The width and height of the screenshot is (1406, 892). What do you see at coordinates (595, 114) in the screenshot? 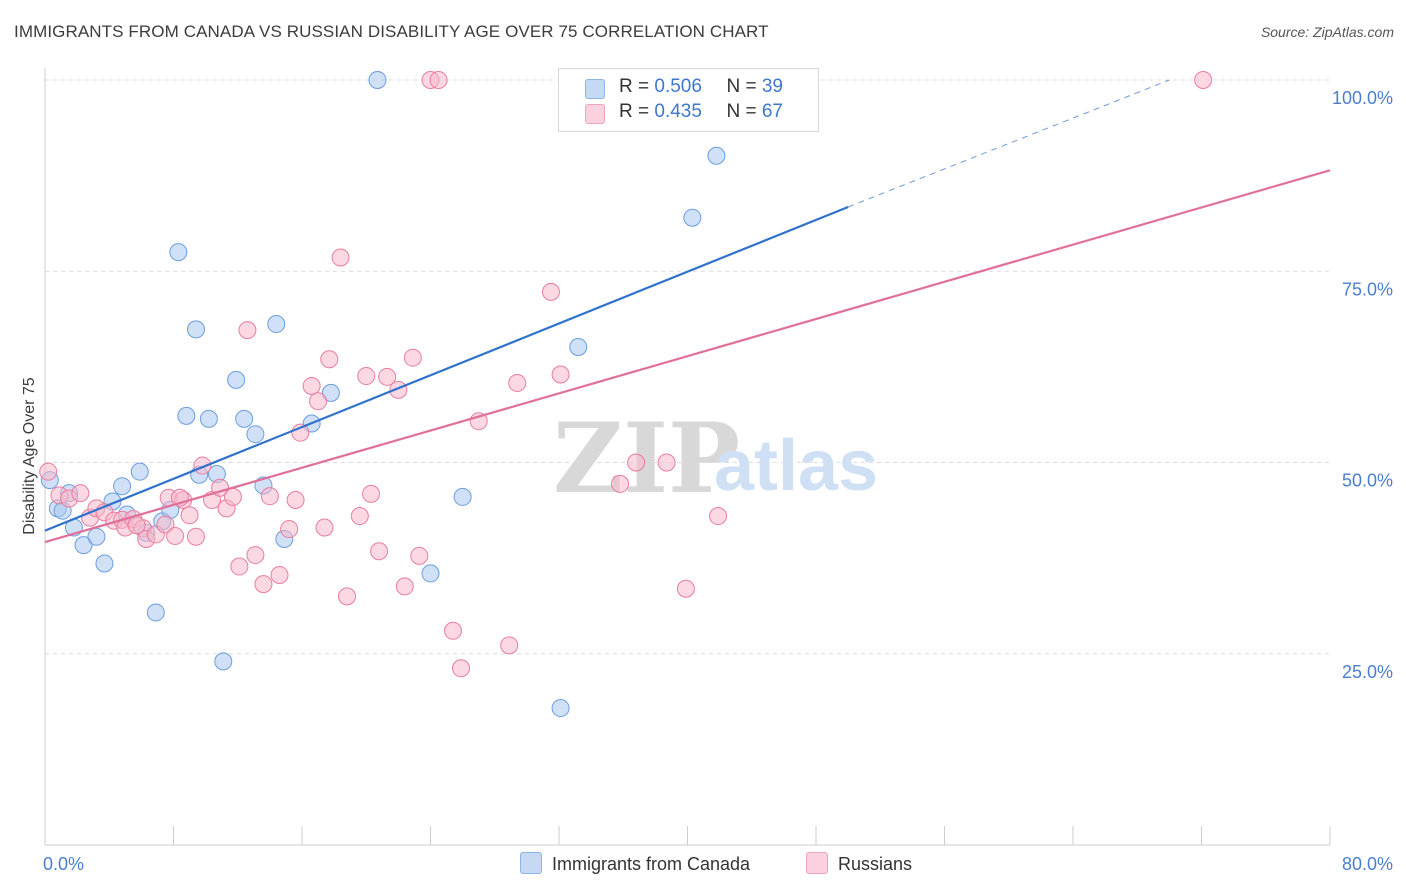
I see `legend-swatch-russians` at bounding box center [595, 114].